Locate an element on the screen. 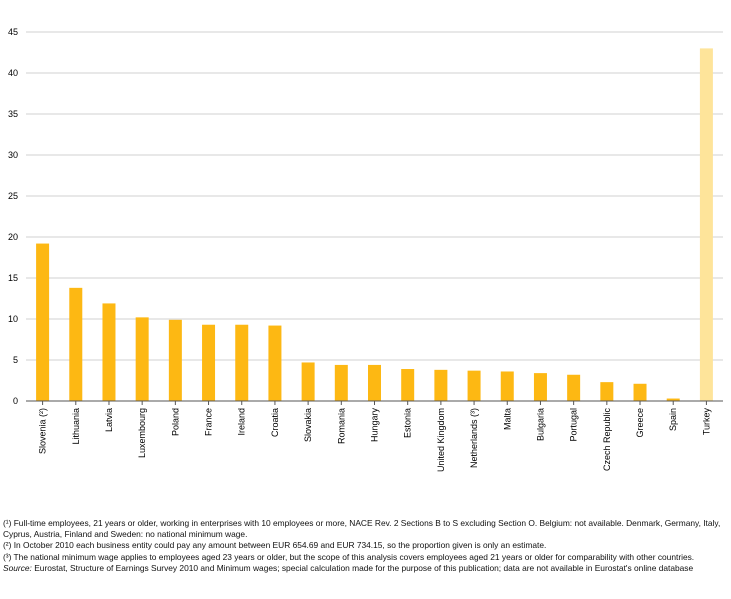  x-tick-label: Ireland is located at coordinates (242, 422).